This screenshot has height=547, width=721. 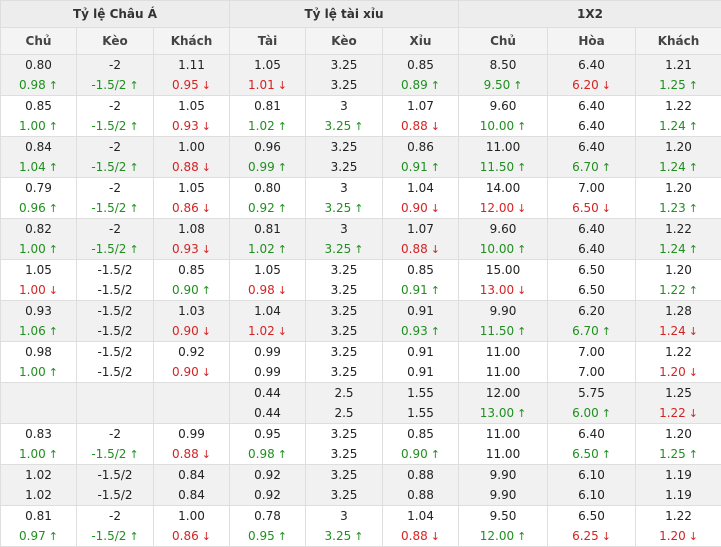 What do you see at coordinates (344, 41) in the screenshot?
I see `column-header-total-line: Kèo` at bounding box center [344, 41].